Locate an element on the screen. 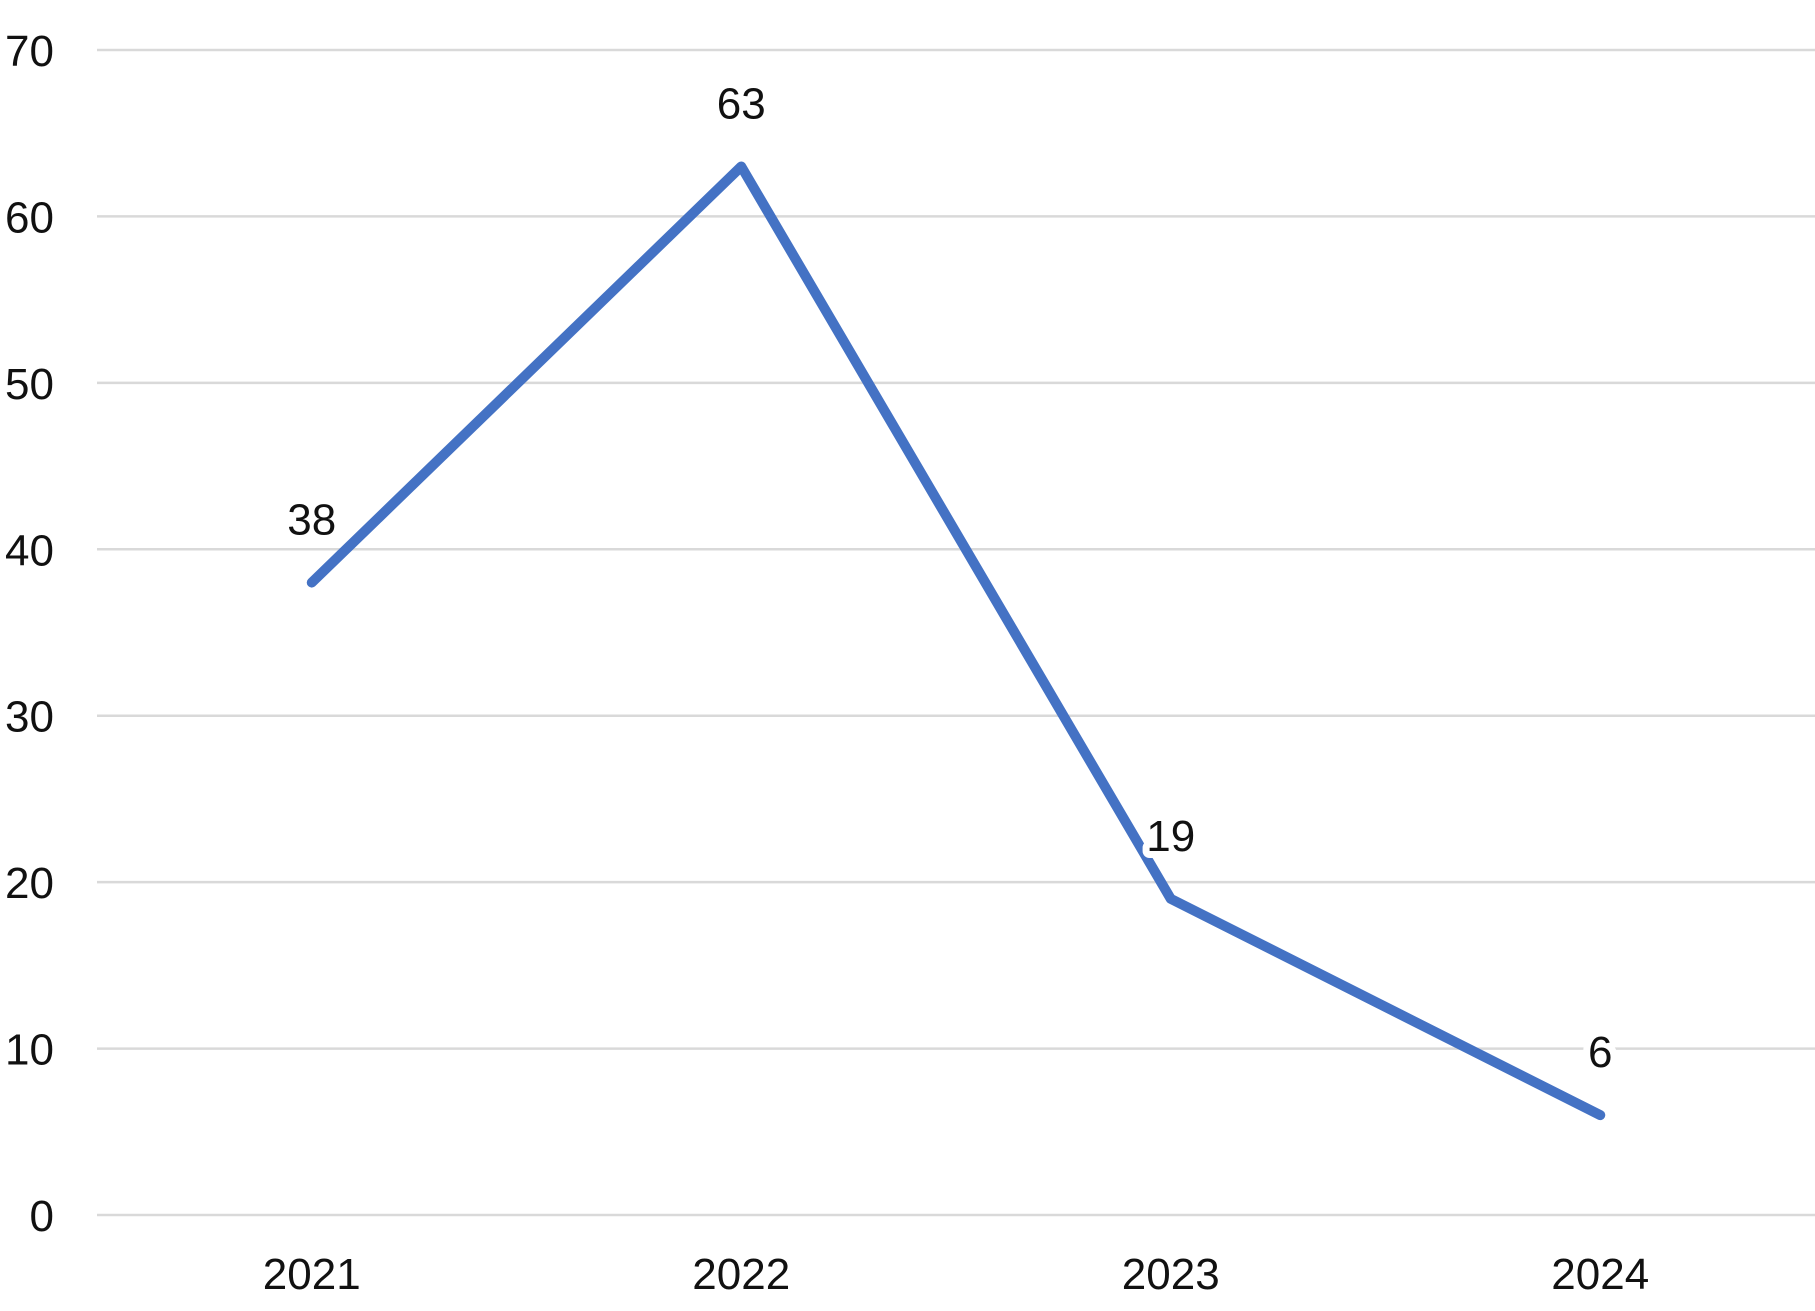 The image size is (1815, 1311). x-tick-label: 2021 is located at coordinates (312, 1274).